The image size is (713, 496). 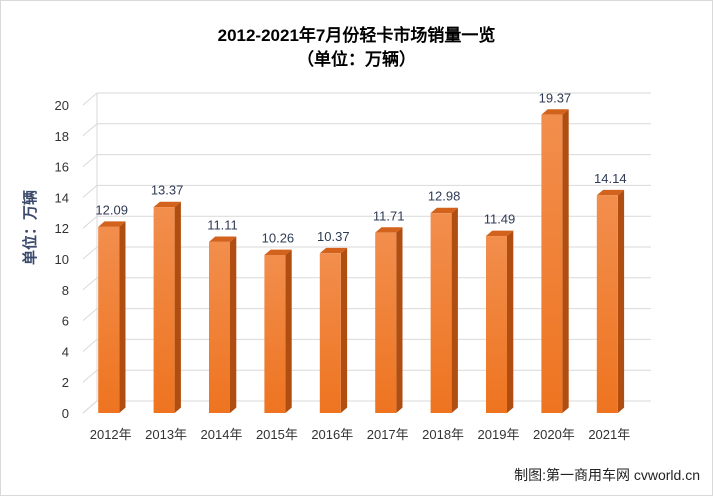 What do you see at coordinates (278, 238) in the screenshot?
I see `data-label: 10.26` at bounding box center [278, 238].